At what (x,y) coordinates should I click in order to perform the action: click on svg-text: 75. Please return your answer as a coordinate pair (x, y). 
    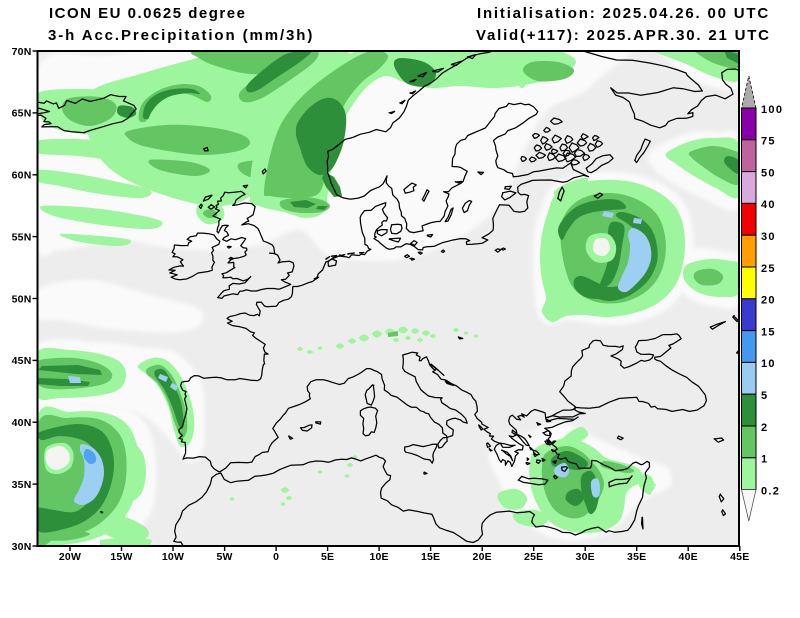
    Looking at the image, I should click on (768, 142).